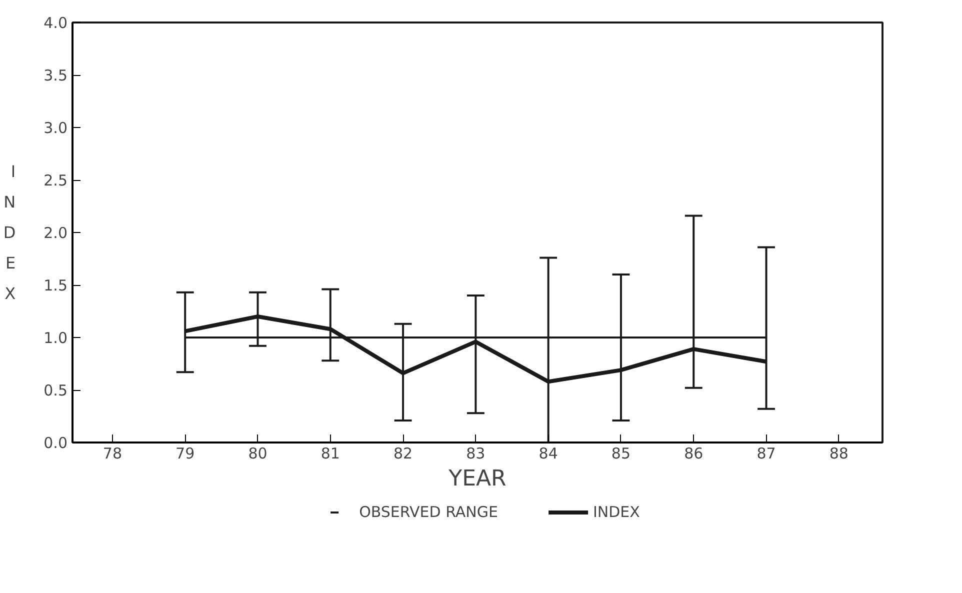  I want to click on x-tick-label: 83, so click(476, 453).